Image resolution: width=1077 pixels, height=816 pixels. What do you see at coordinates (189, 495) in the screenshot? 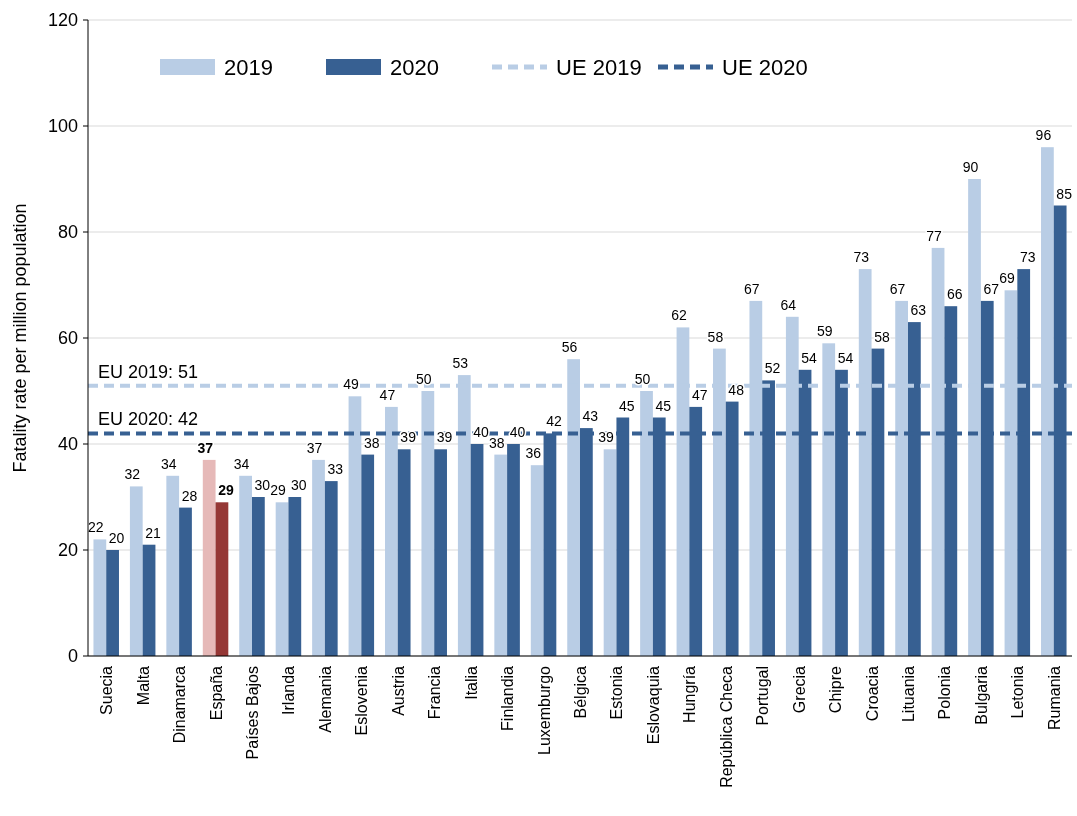
I see `data-label: 28` at bounding box center [189, 495].